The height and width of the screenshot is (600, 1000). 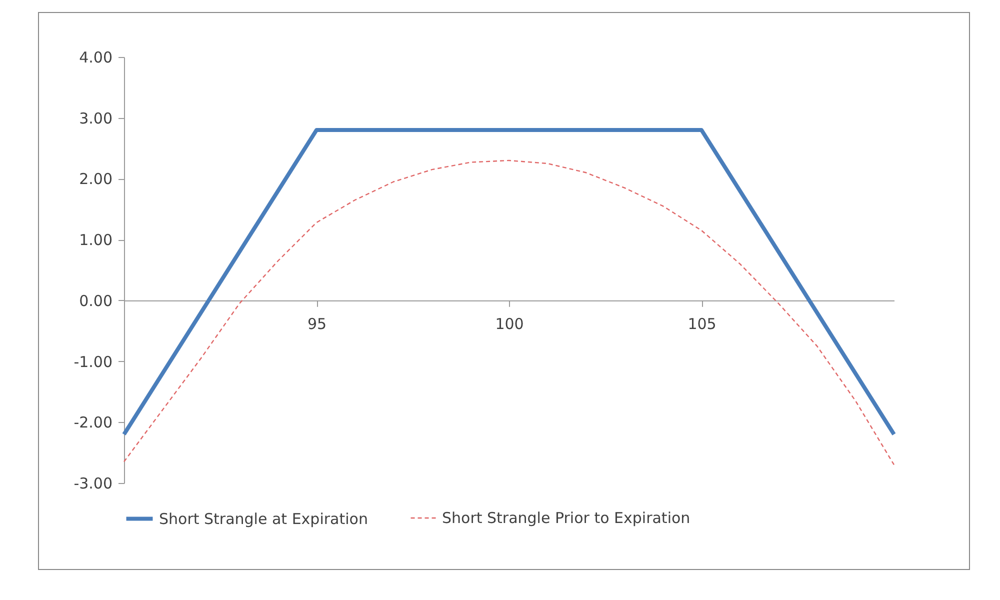 I want to click on x-tick-label: 95, so click(x=317, y=323).